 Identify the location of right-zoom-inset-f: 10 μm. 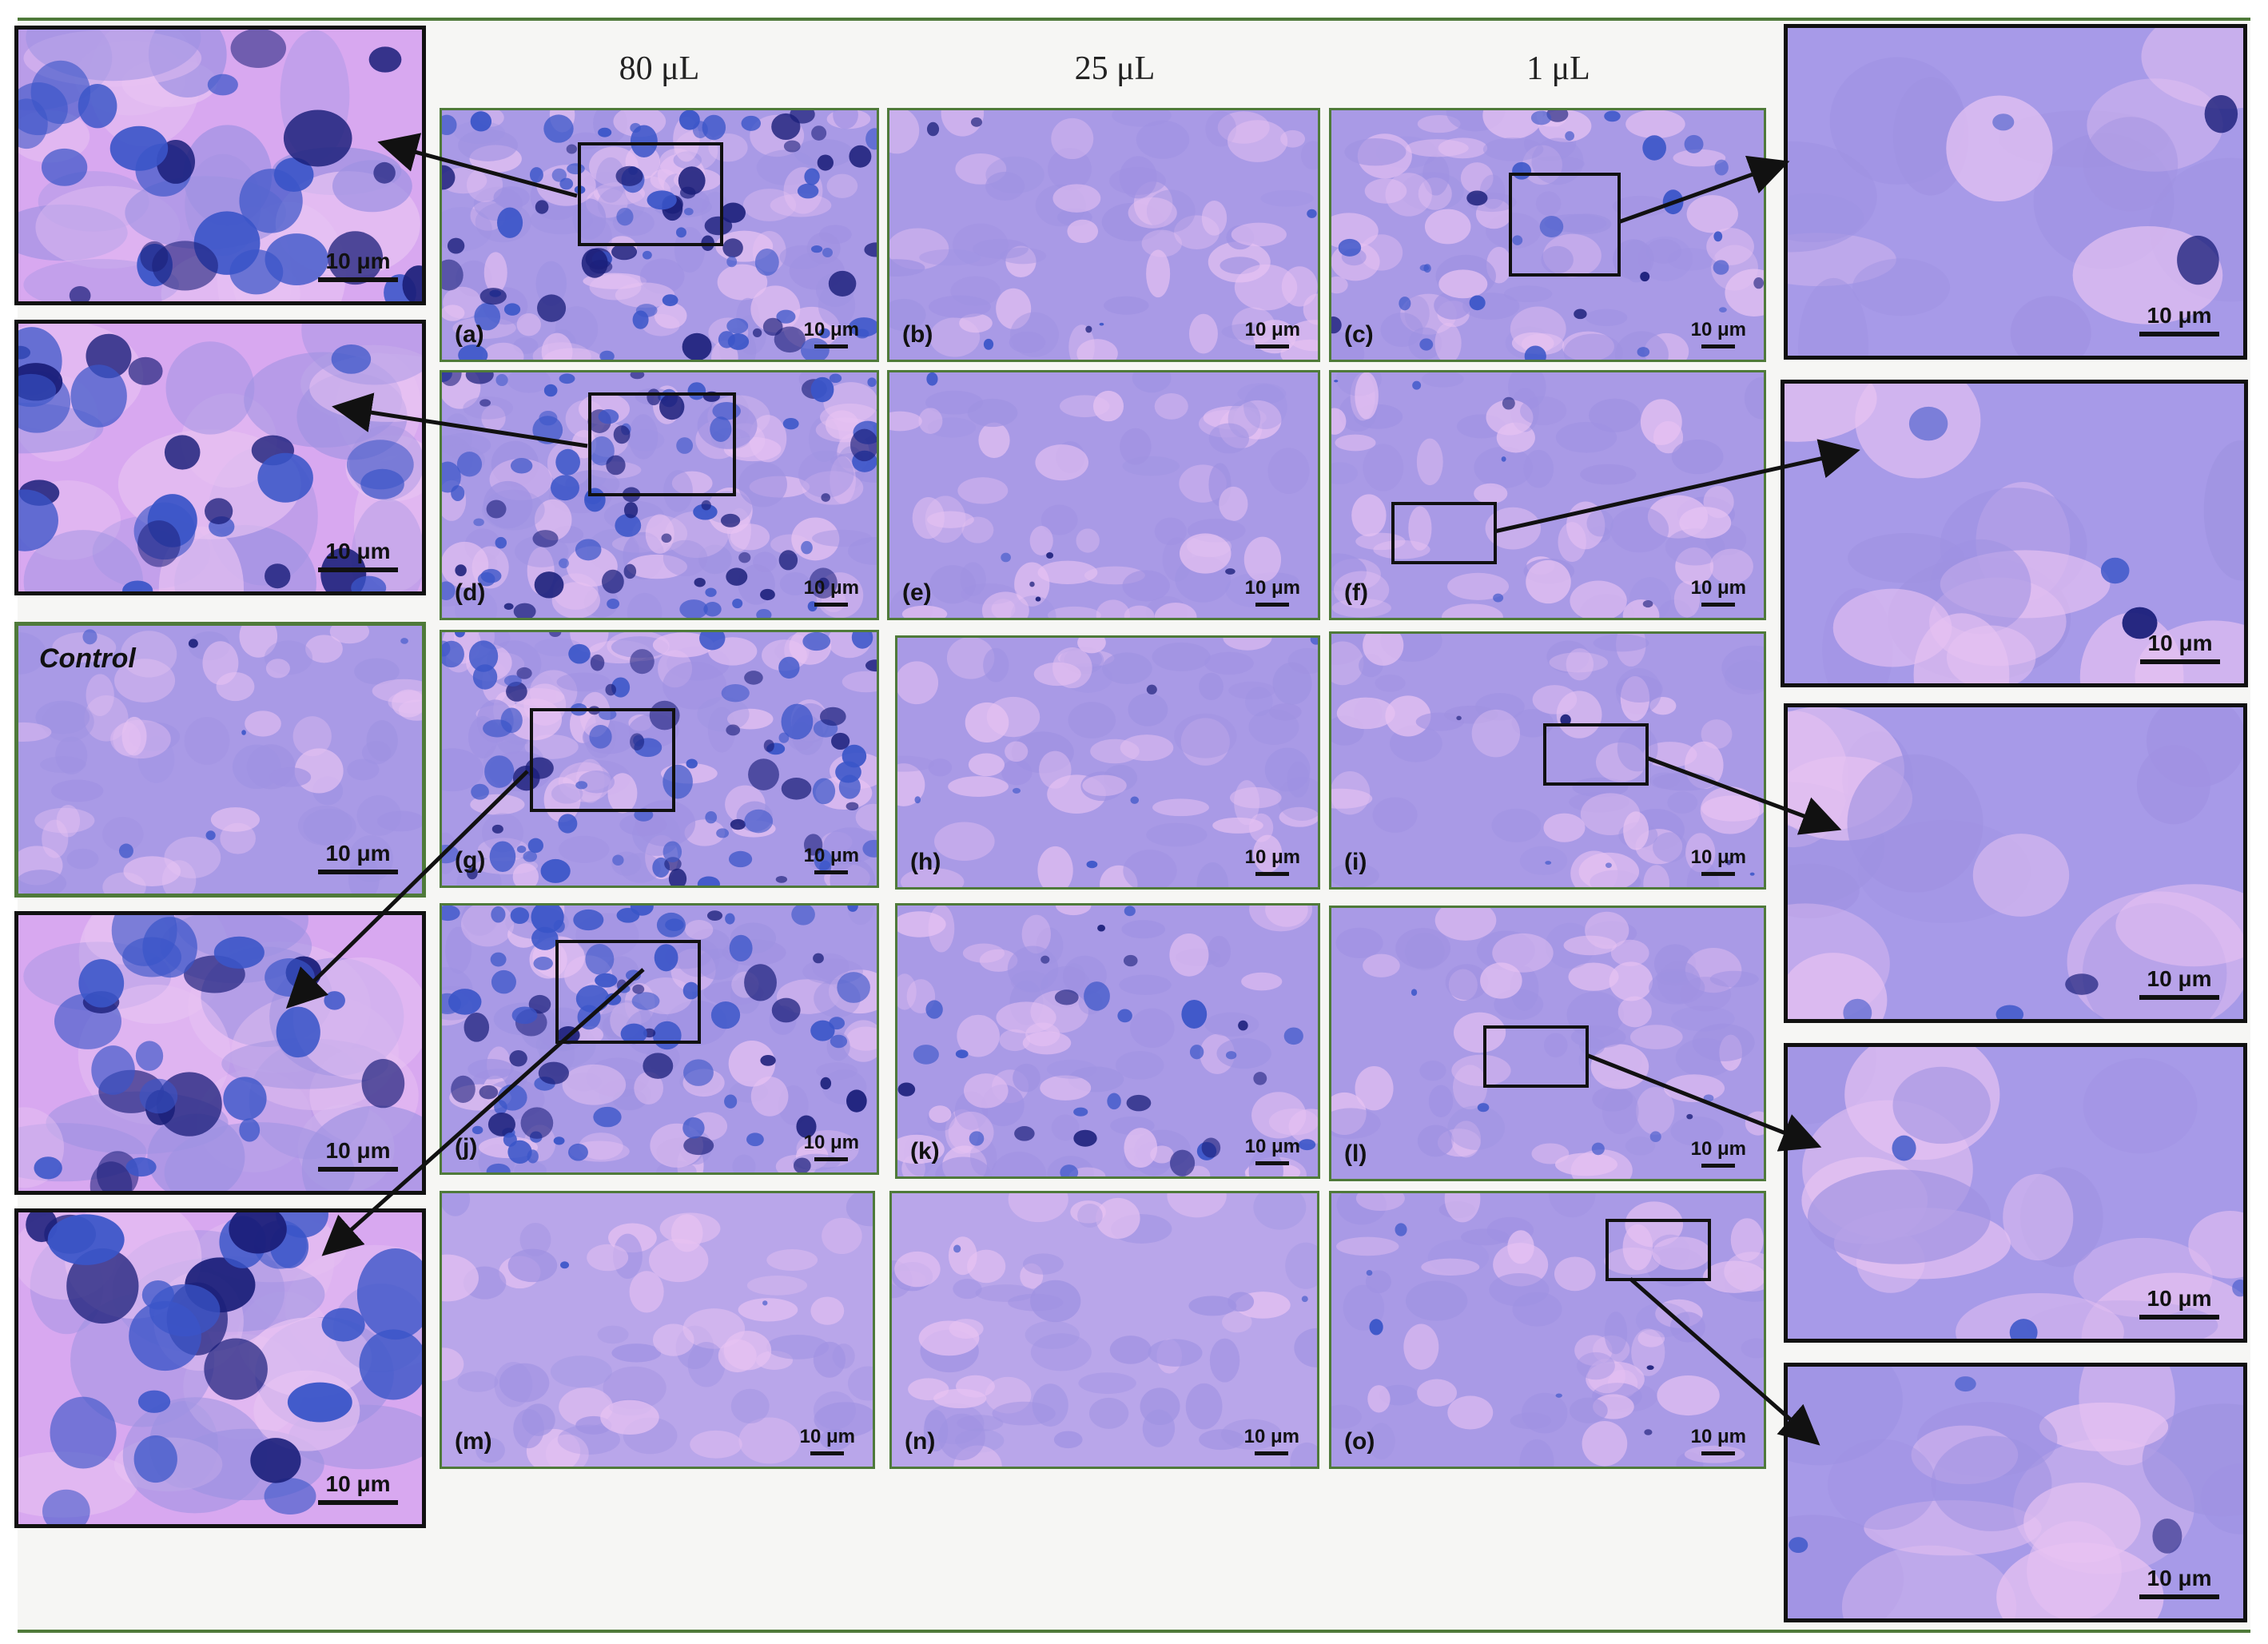
(2015, 533).